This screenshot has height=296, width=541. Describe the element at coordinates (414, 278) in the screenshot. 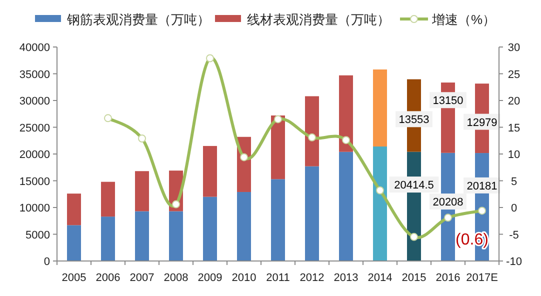

I see `x-tick-label: 2015` at that location.